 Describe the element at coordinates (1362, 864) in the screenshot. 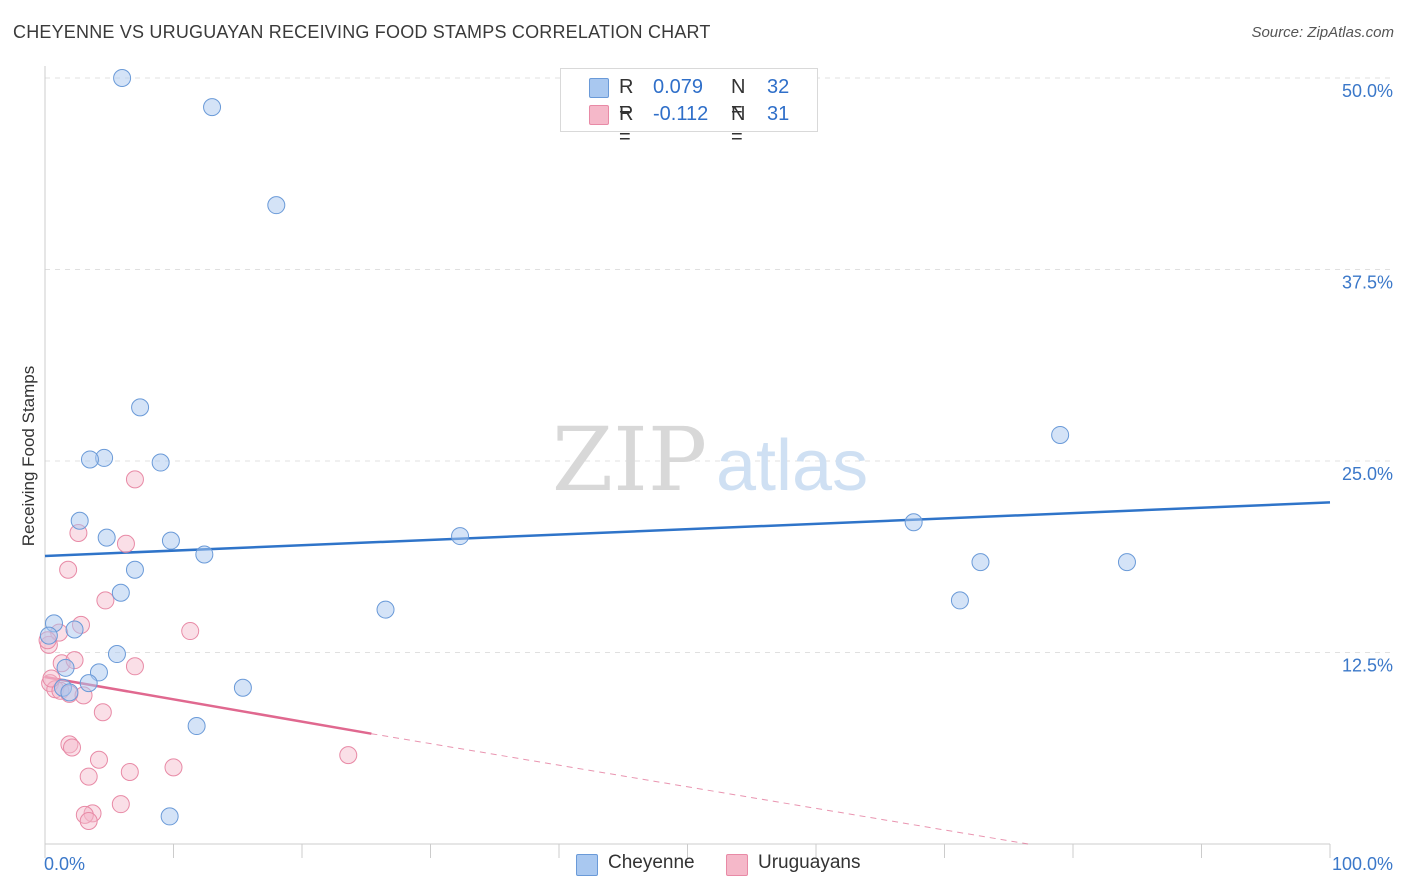

I see `x-tick-label: 100.0%` at that location.